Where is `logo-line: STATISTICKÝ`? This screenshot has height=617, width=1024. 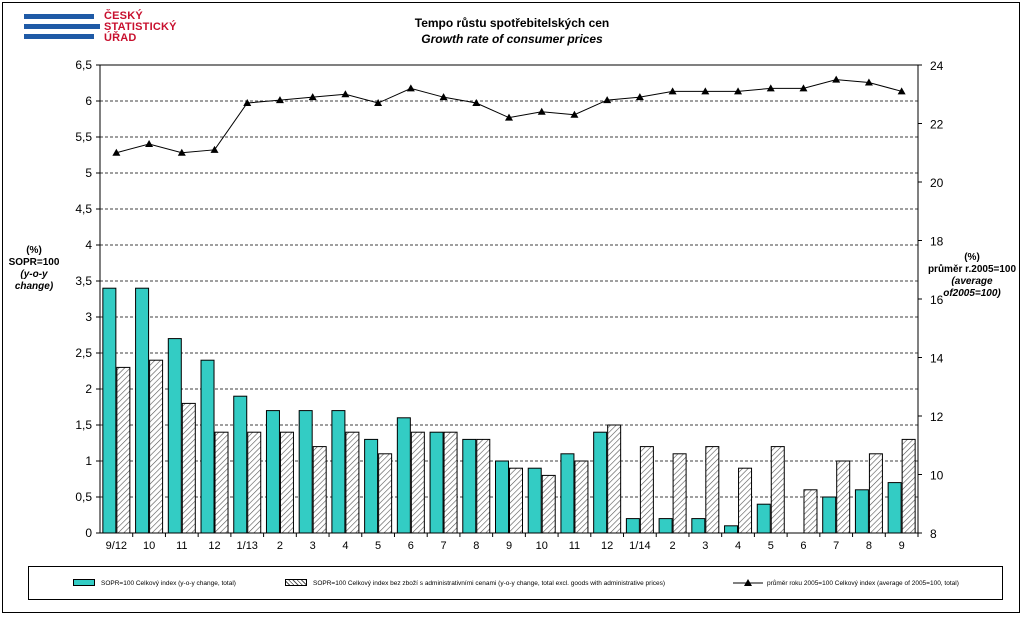
logo-line: STATISTICKÝ is located at coordinates (140, 27).